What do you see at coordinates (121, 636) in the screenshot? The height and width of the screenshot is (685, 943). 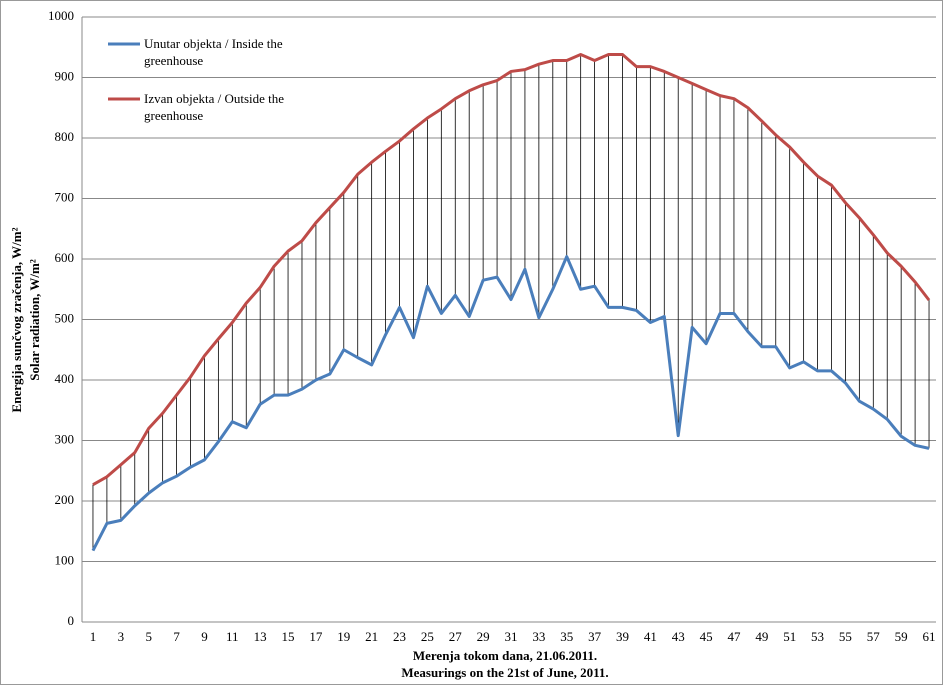 I see `x-tick-label: 3` at bounding box center [121, 636].